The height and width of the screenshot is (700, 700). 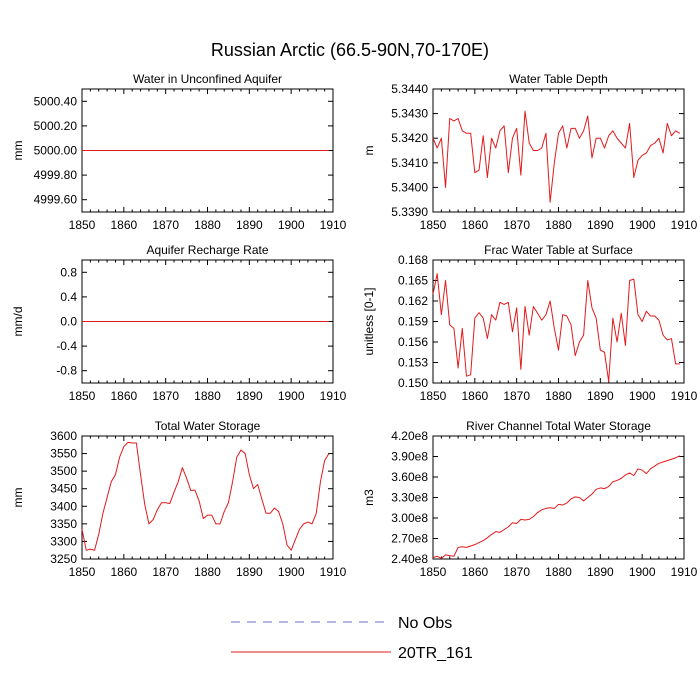 I want to click on y-tick-label: 0.153, so click(x=413, y=363).